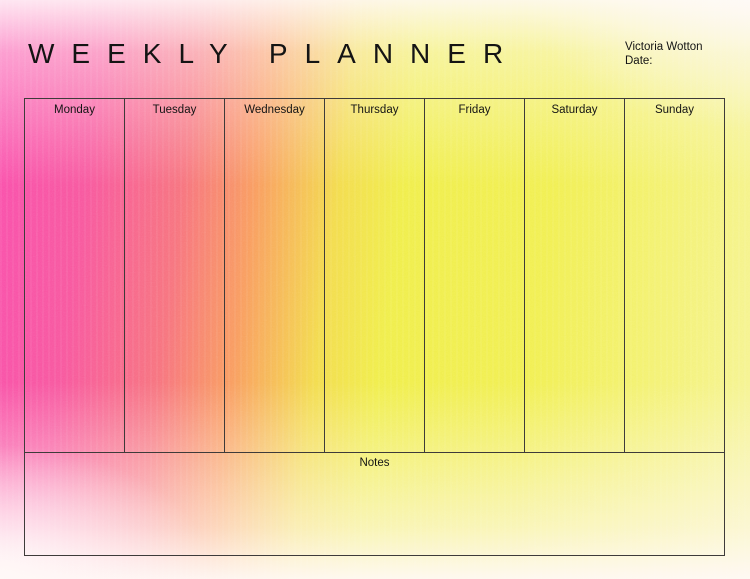  I want to click on page-title: WEEKLY PLANNER, so click(274, 53).